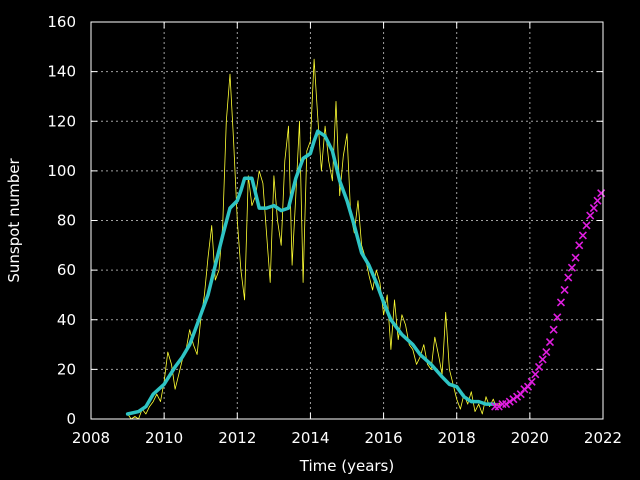 The height and width of the screenshot is (480, 640). I want to click on predicted-series, so click(548, 300).